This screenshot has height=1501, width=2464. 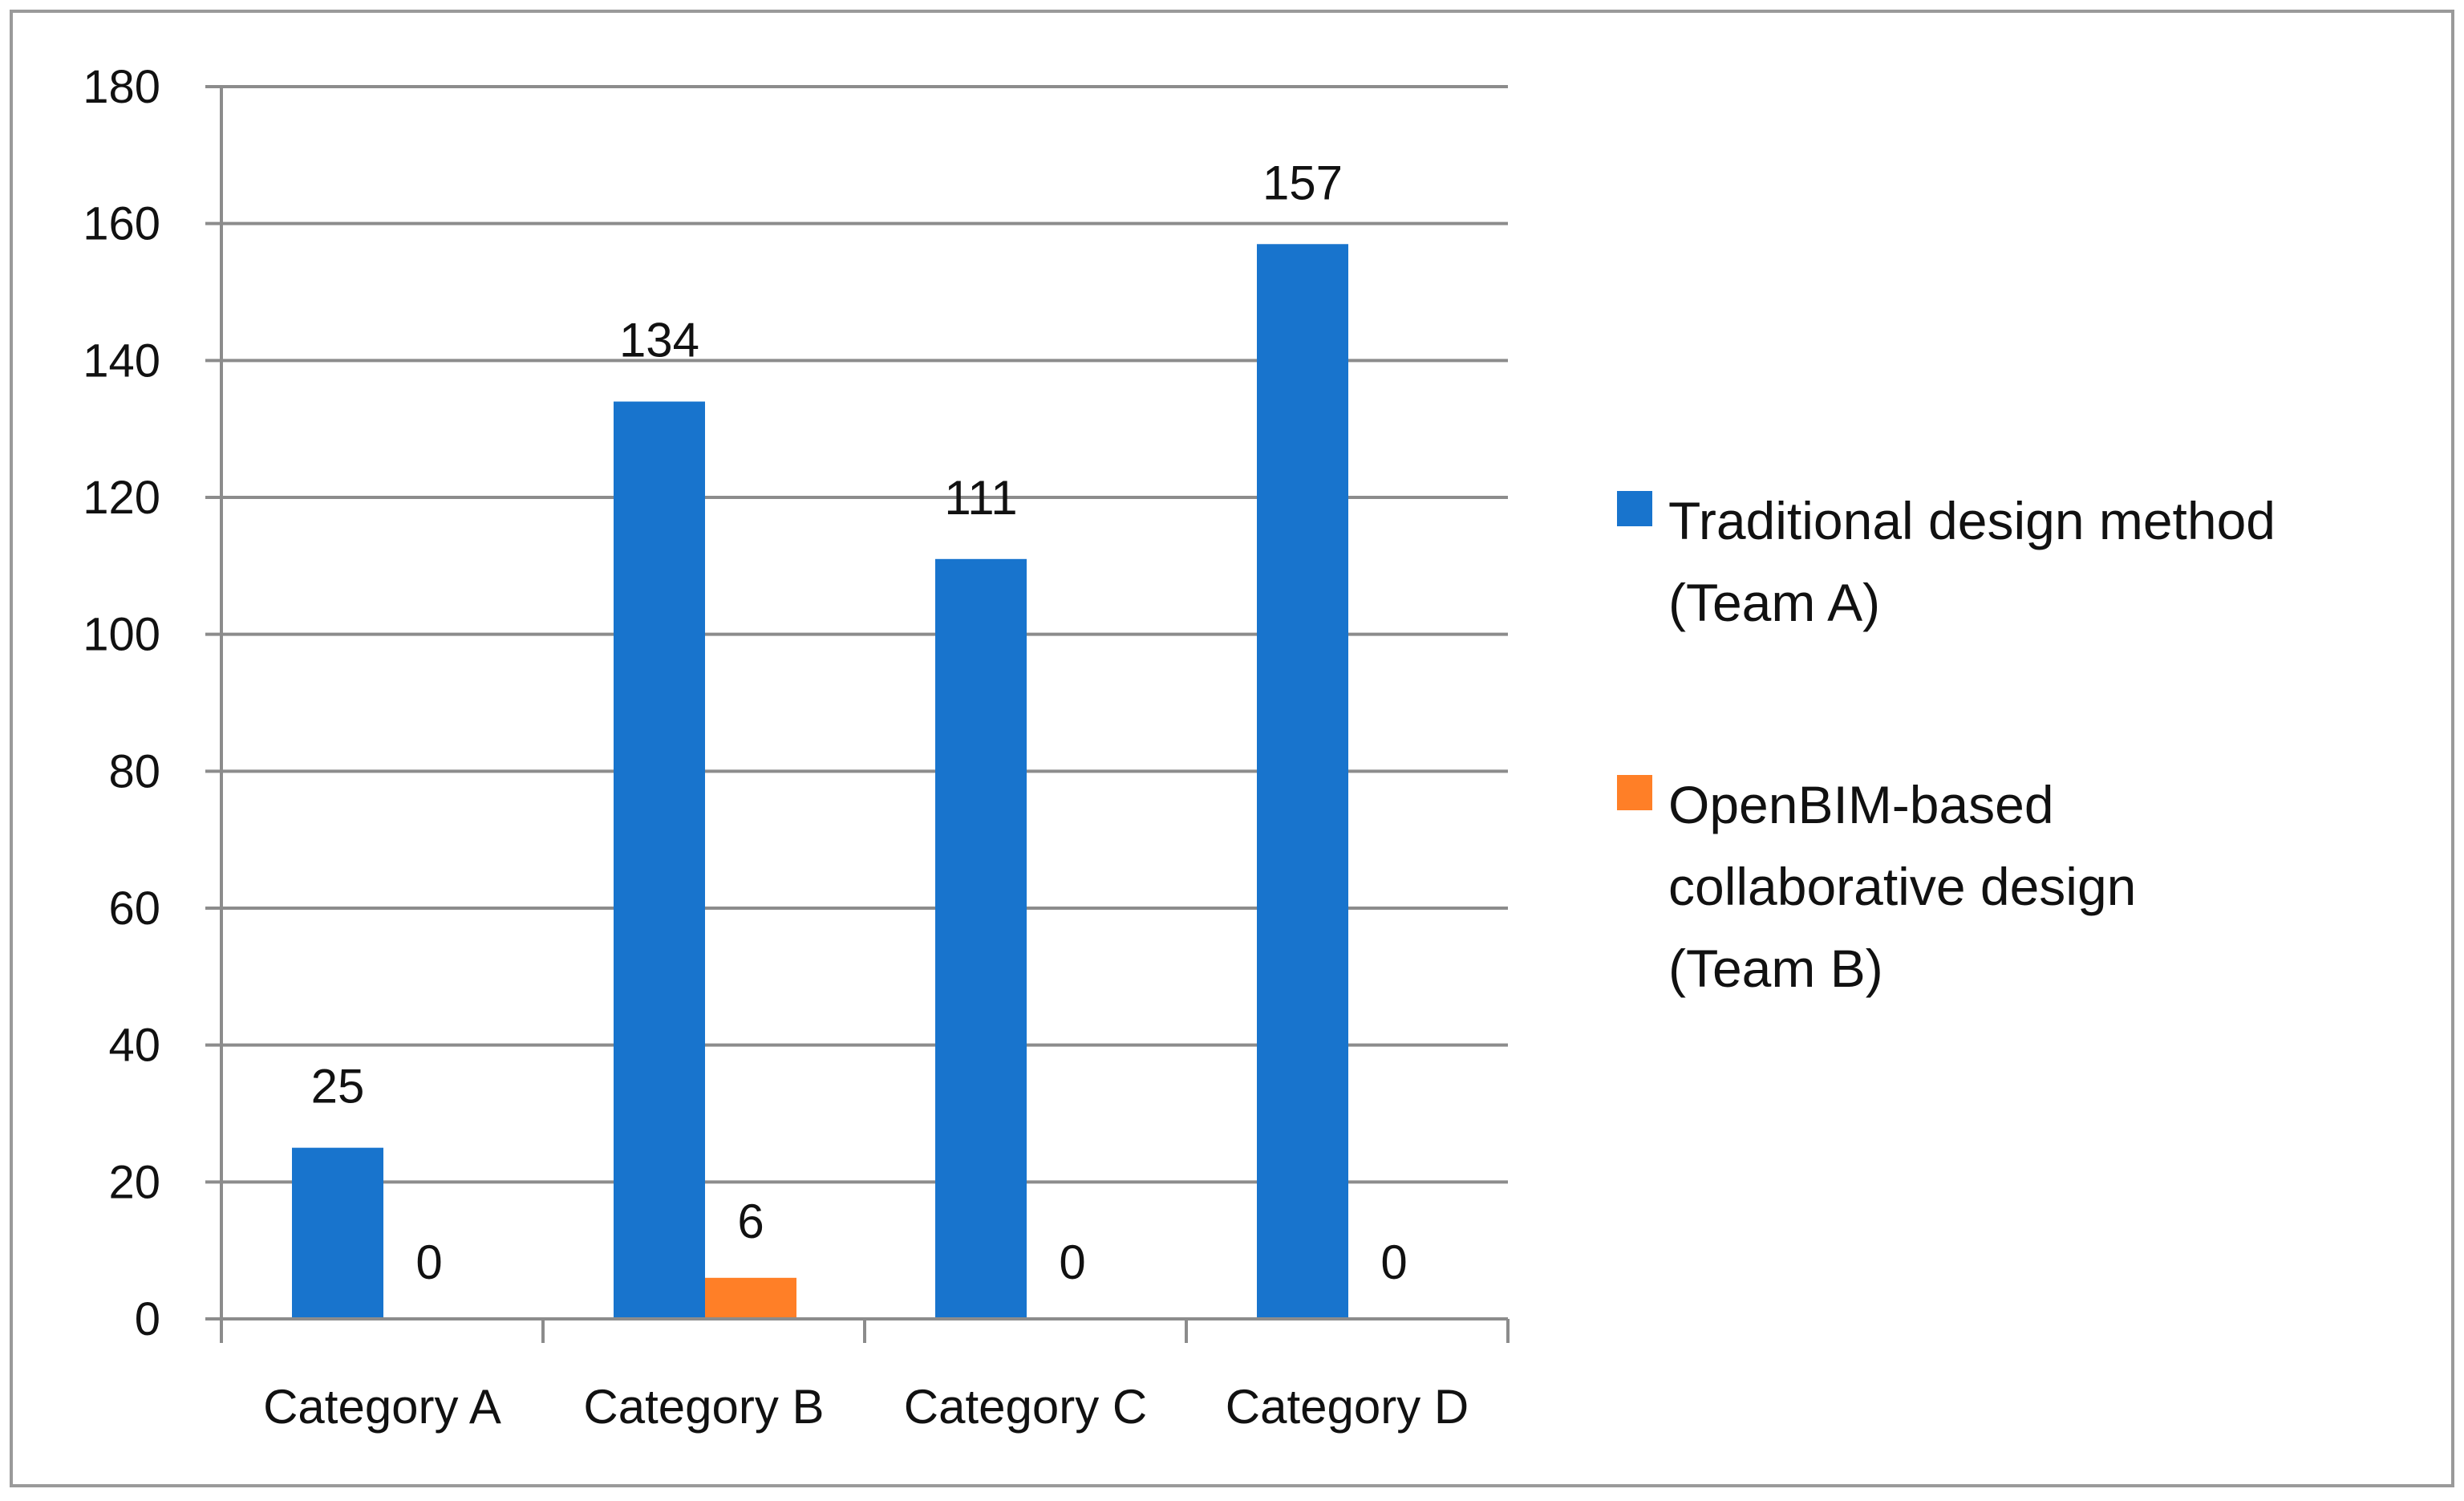 I want to click on legend-label: collaborative design, so click(x=1902, y=886).